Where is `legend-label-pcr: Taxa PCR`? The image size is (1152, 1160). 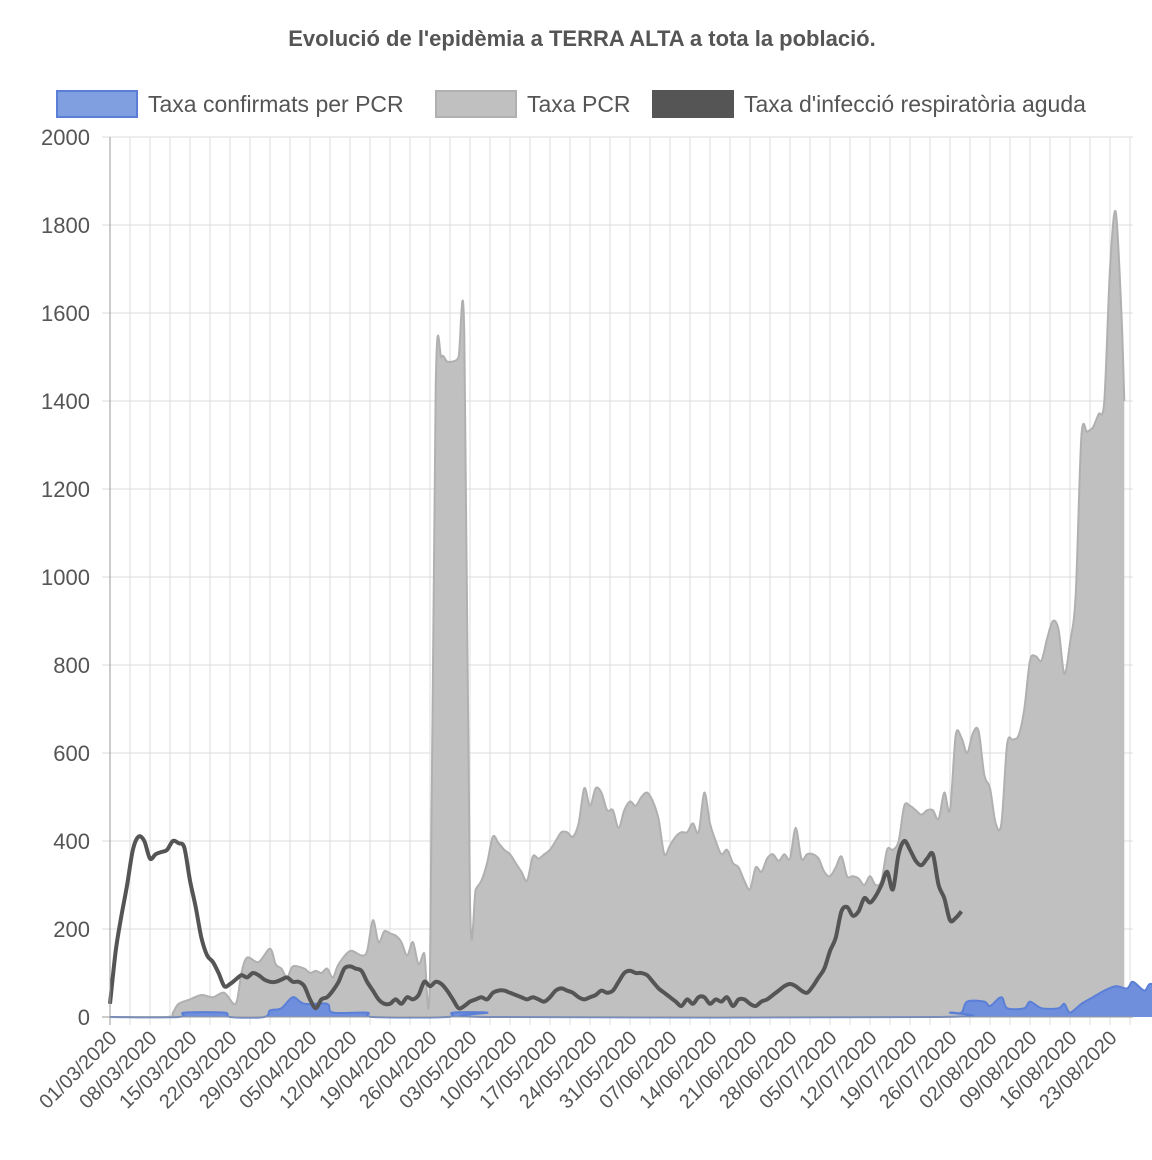 legend-label-pcr: Taxa PCR is located at coordinates (579, 104).